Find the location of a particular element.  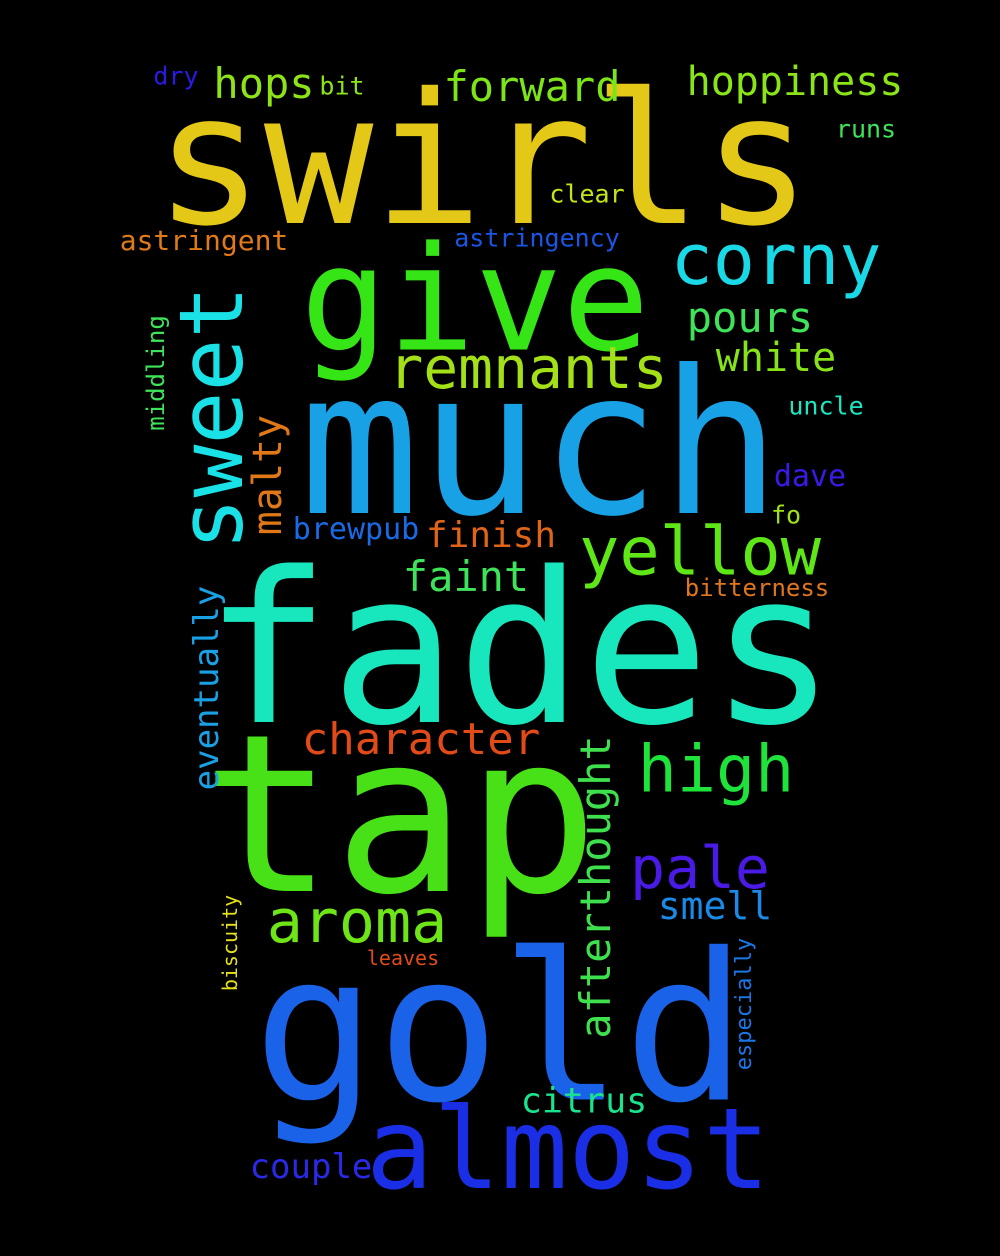

word-white: white is located at coordinates (776, 358).